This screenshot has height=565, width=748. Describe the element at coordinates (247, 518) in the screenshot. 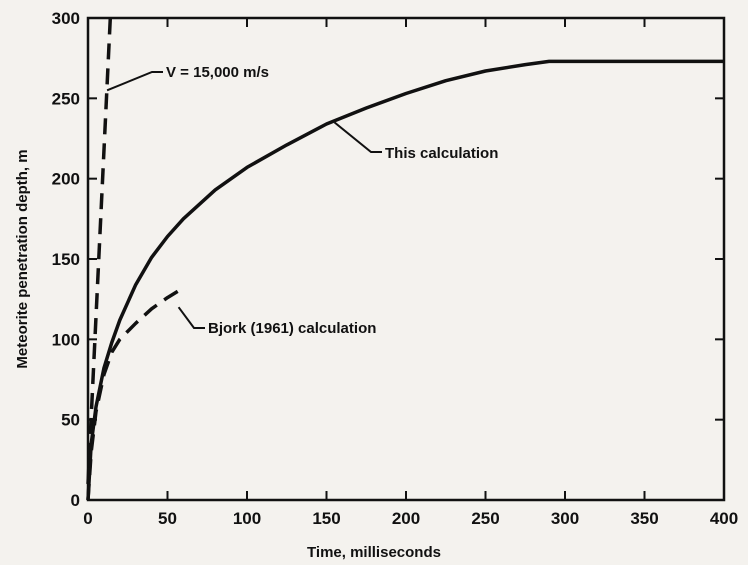

I see `x-tick-label: 100` at that location.